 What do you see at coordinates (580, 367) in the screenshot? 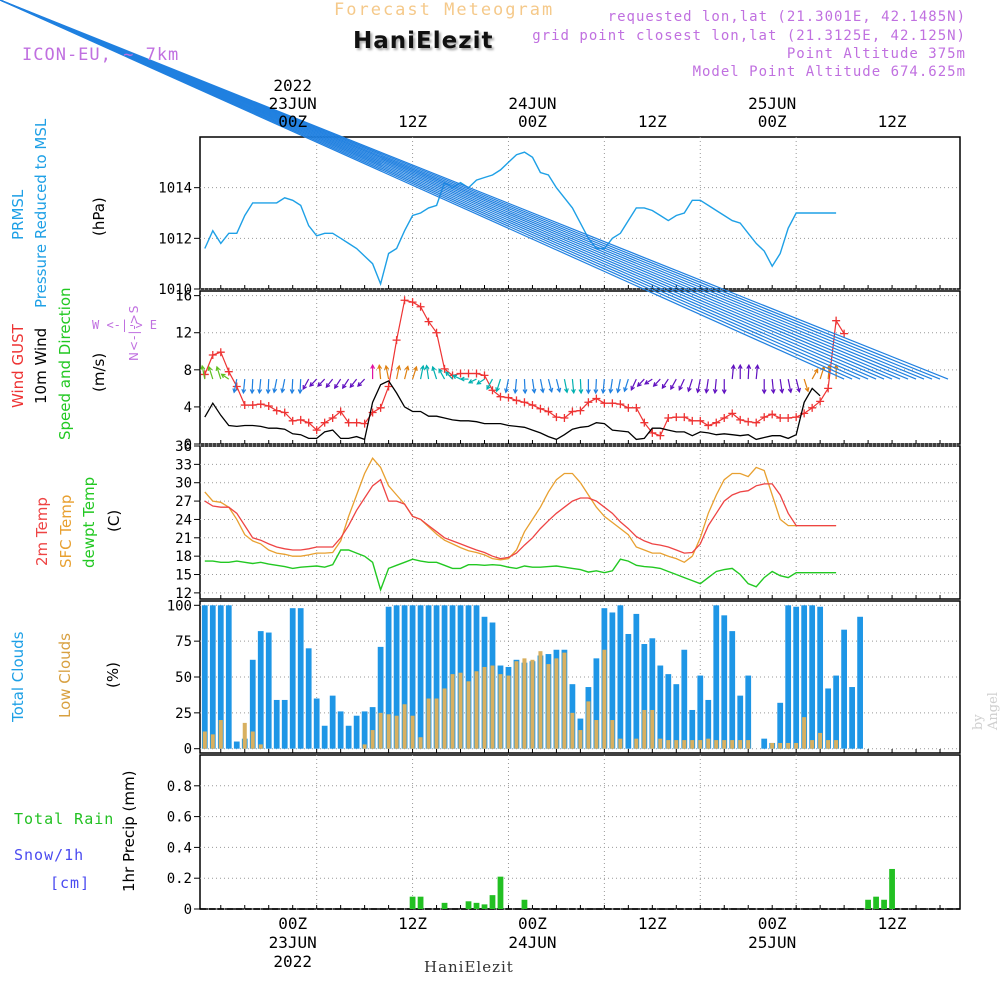
I see `wind-panel-frame` at bounding box center [580, 367].